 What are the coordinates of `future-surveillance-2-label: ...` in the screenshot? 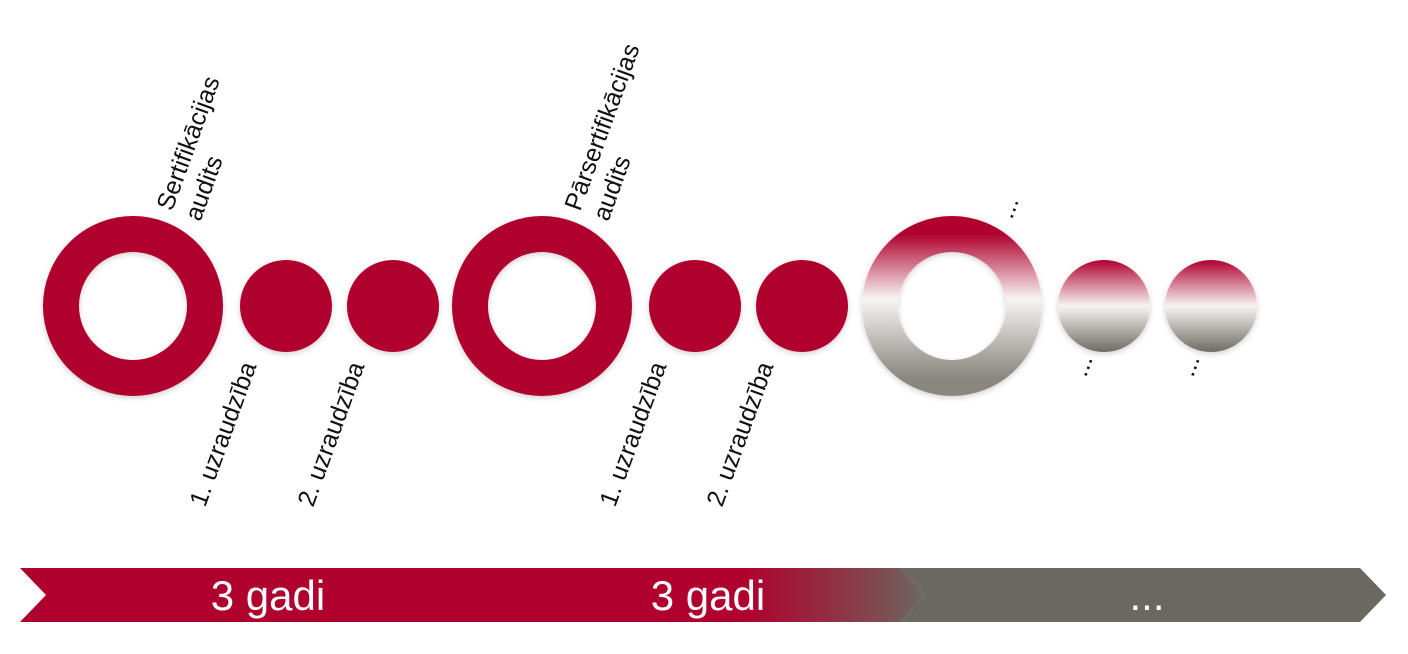 It's located at (1188, 365).